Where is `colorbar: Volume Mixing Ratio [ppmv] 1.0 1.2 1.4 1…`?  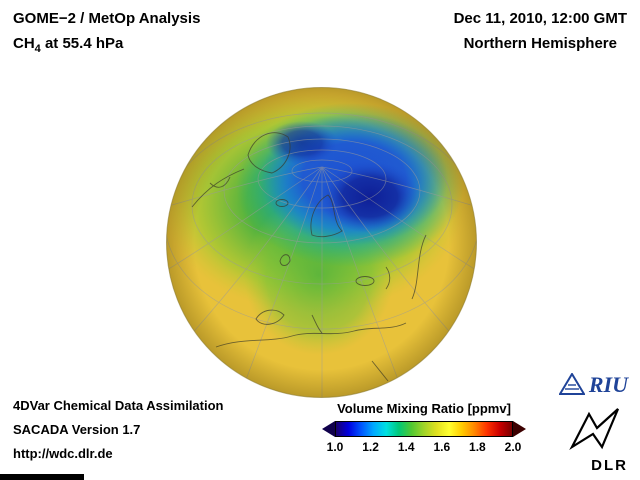
colorbar: Volume Mixing Ratio [ppmv] 1.0 1.2 1.4 1… is located at coordinates (424, 427).